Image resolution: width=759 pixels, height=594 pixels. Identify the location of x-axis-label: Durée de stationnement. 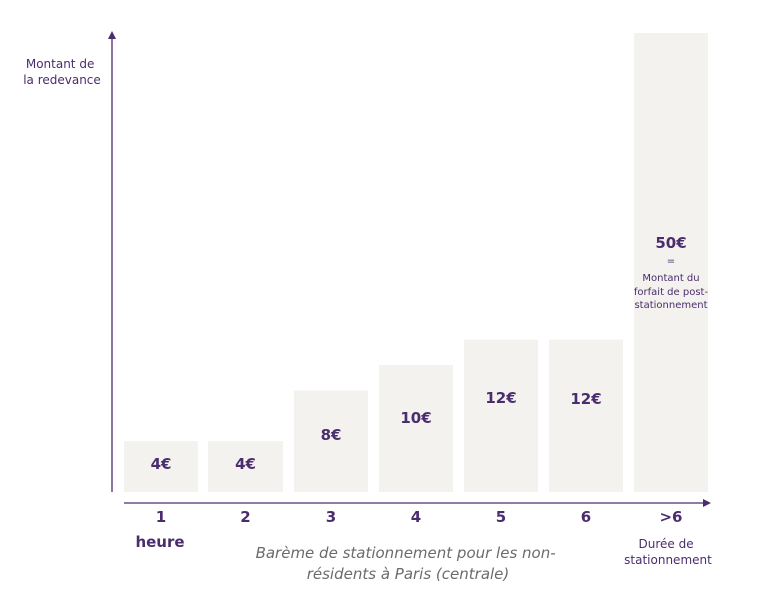
(668, 552).